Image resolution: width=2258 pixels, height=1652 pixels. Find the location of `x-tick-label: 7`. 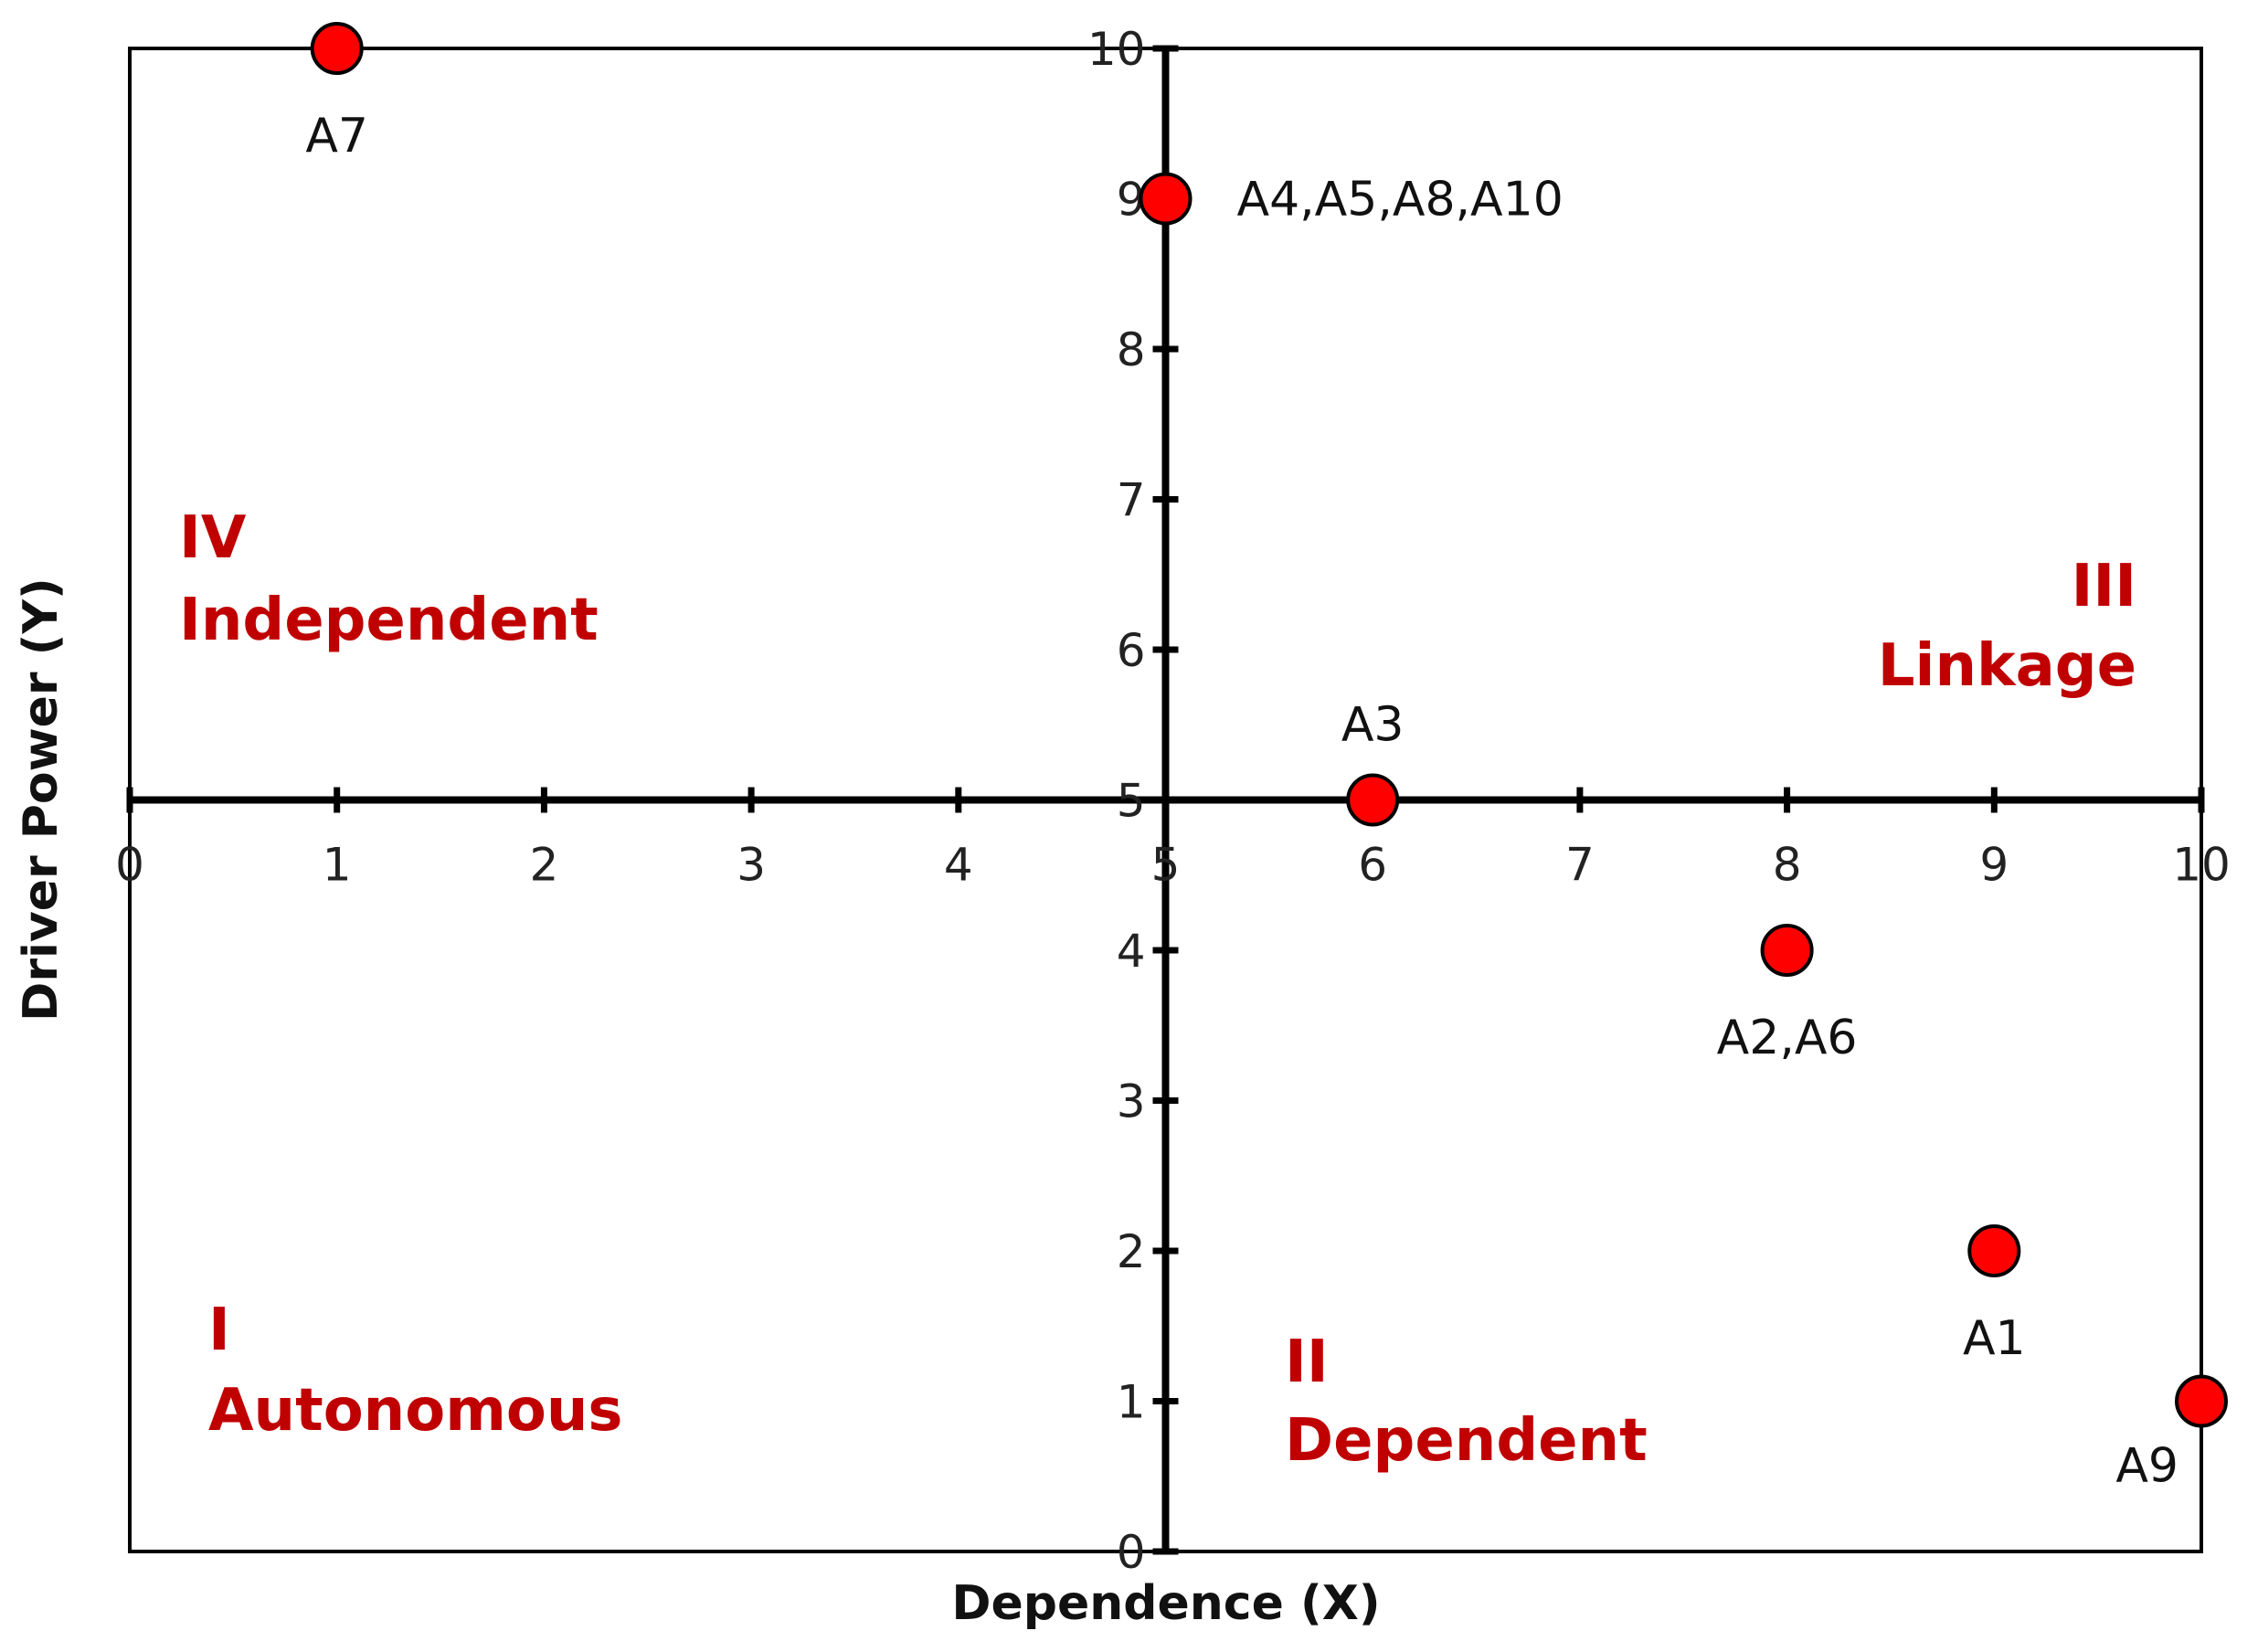

x-tick-label: 7 is located at coordinates (1580, 866).